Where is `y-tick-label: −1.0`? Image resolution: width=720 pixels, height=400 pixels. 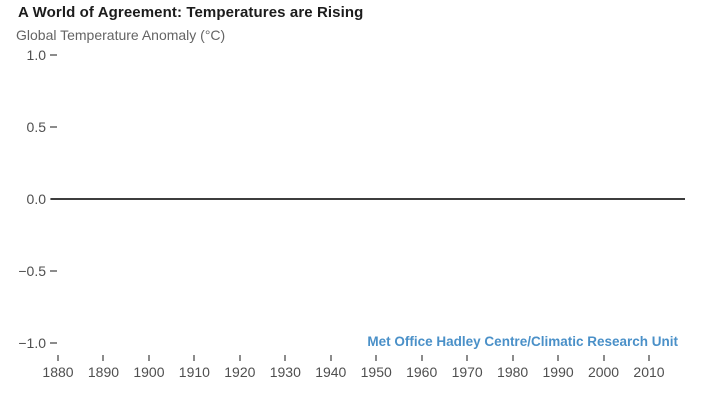 y-tick-label: −1.0 is located at coordinates (32, 342).